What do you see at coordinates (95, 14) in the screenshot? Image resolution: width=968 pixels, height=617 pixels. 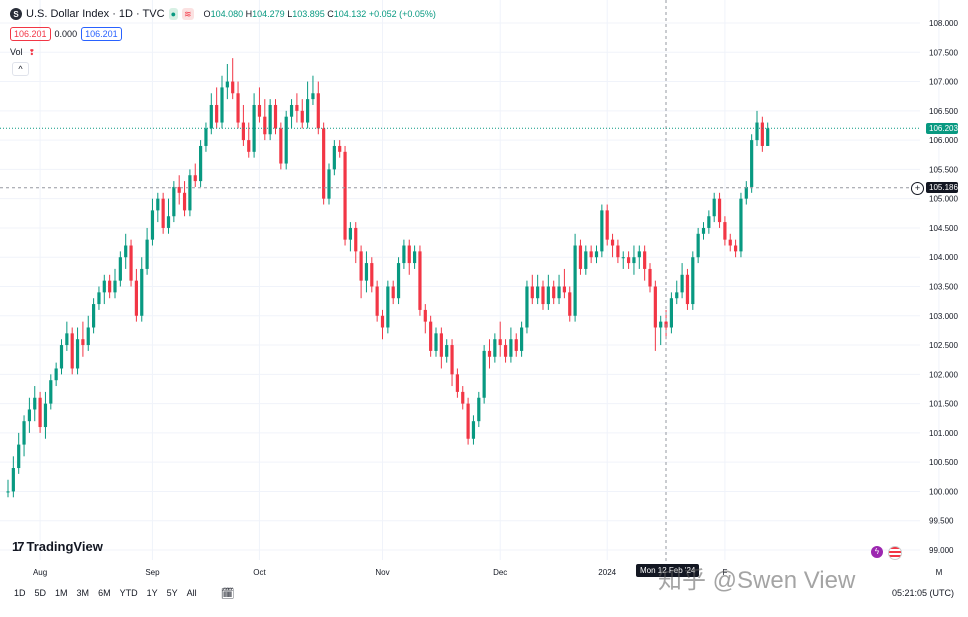 I see `chart-title: U.S. Dollar Index · 1D · TVC` at bounding box center [95, 14].